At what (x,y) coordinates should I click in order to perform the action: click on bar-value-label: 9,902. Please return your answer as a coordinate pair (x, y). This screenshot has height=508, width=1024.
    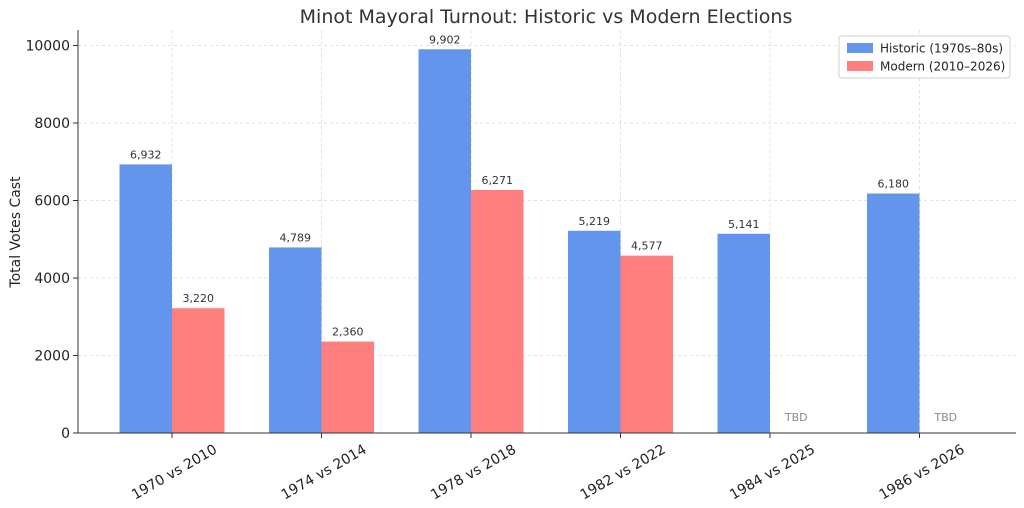
    Looking at the image, I should click on (445, 39).